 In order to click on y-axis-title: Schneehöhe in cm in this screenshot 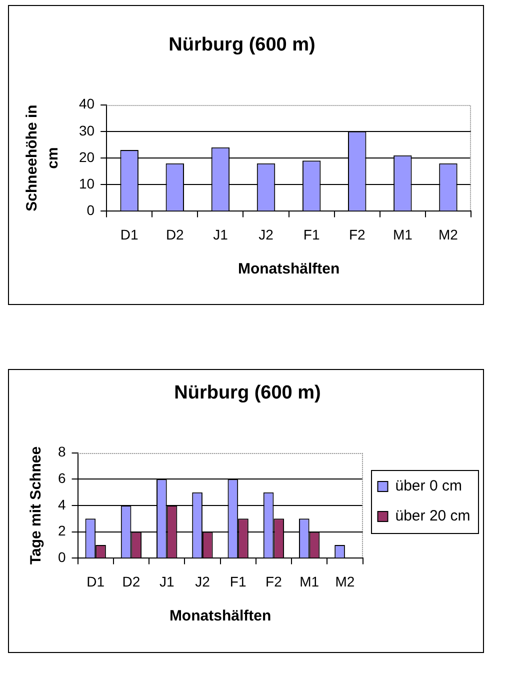, I will do `click(43, 158)`.